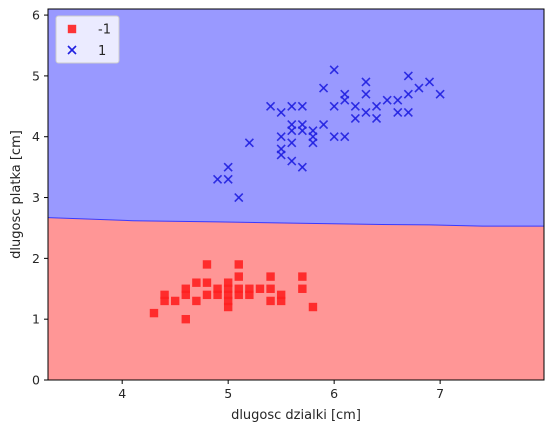 The image size is (554, 433). Describe the element at coordinates (122, 393) in the screenshot. I see `x-tick-label: 4` at that location.